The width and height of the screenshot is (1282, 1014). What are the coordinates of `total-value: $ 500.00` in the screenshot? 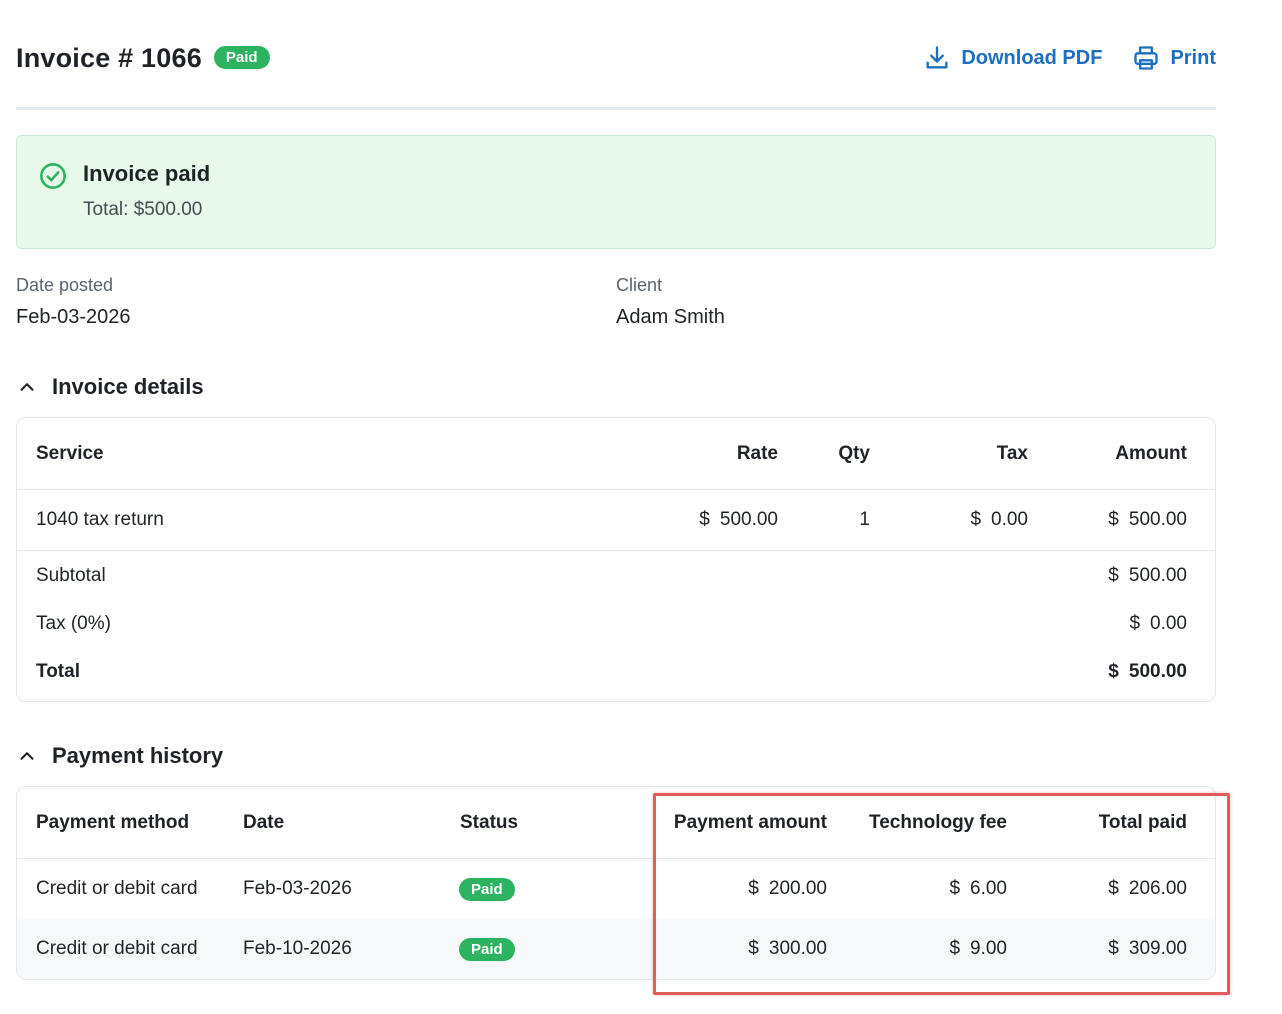 It's located at (1147, 672).